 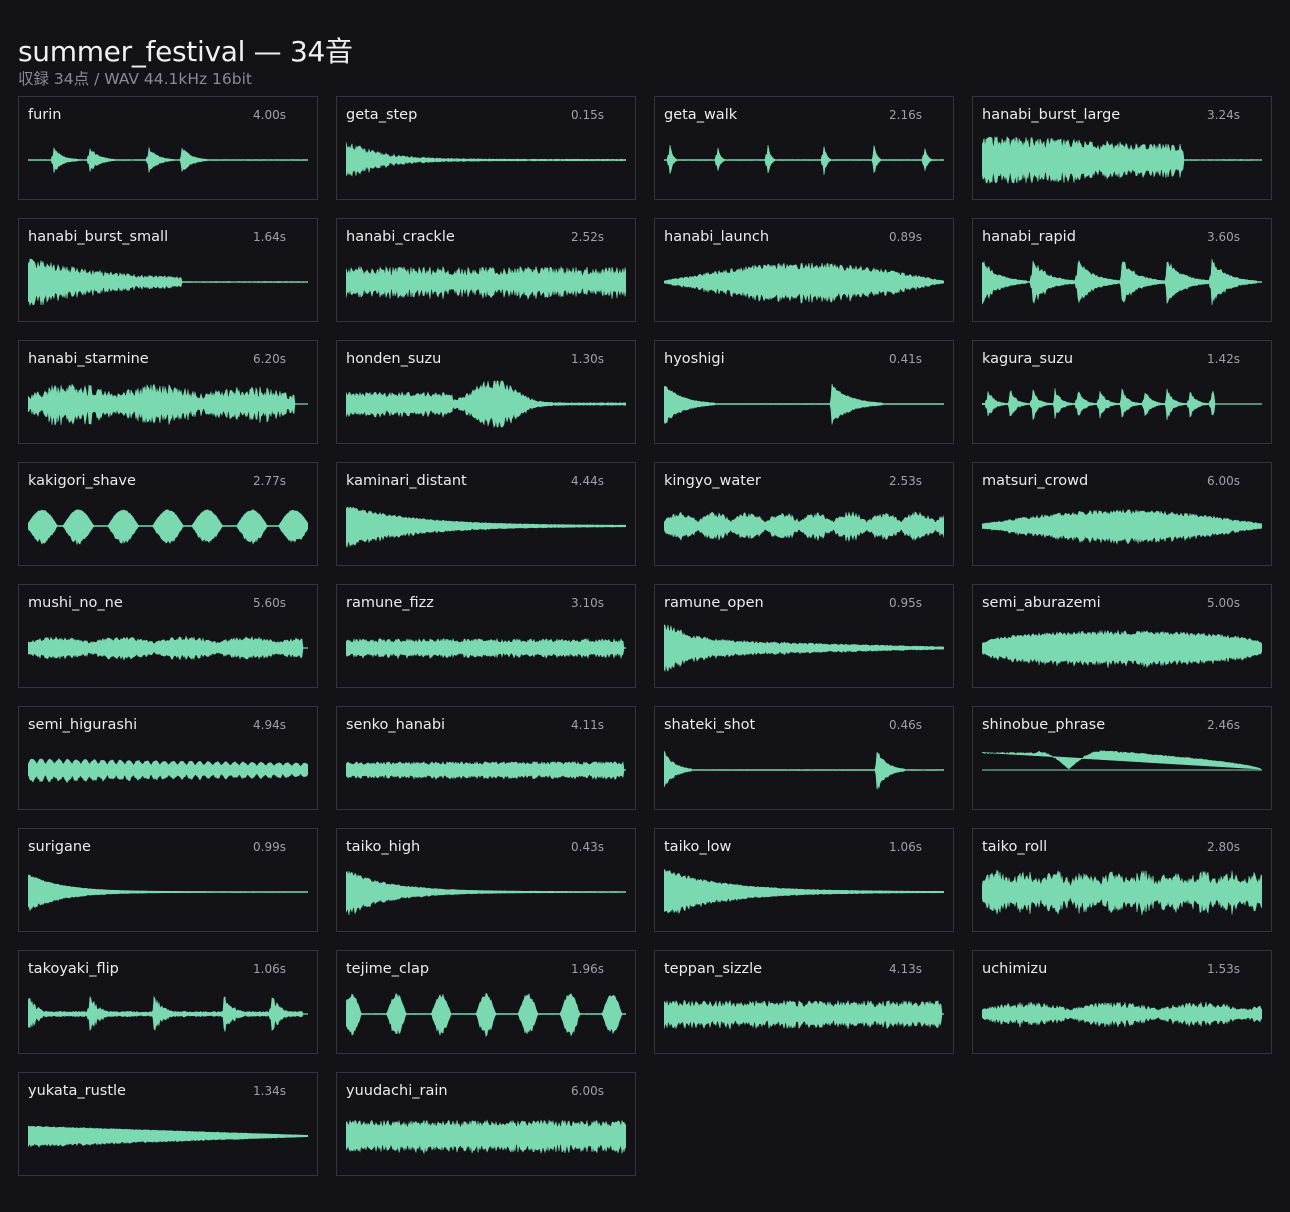 What do you see at coordinates (1223, 725) in the screenshot?
I see `sound-duration: 2.46s` at bounding box center [1223, 725].